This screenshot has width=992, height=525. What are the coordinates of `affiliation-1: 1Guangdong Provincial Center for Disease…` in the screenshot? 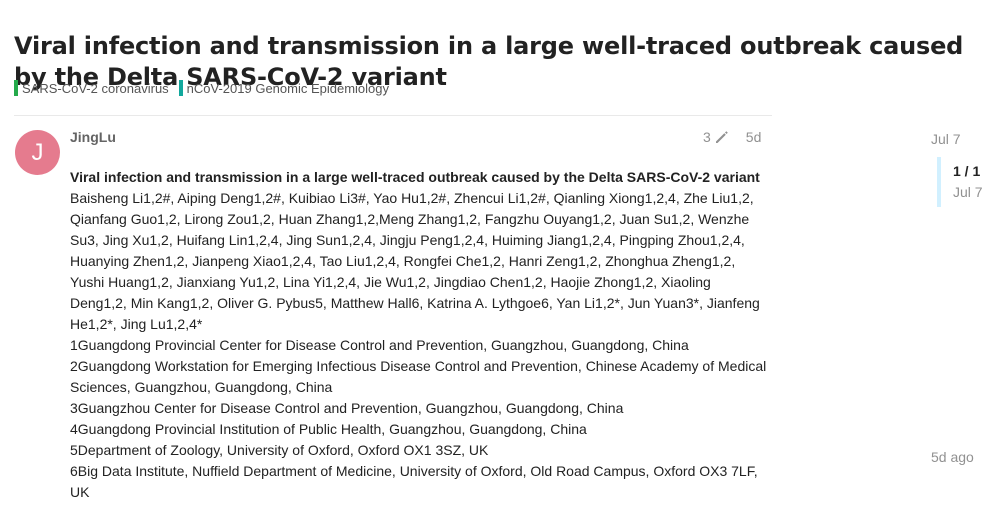 It's located at (379, 345).